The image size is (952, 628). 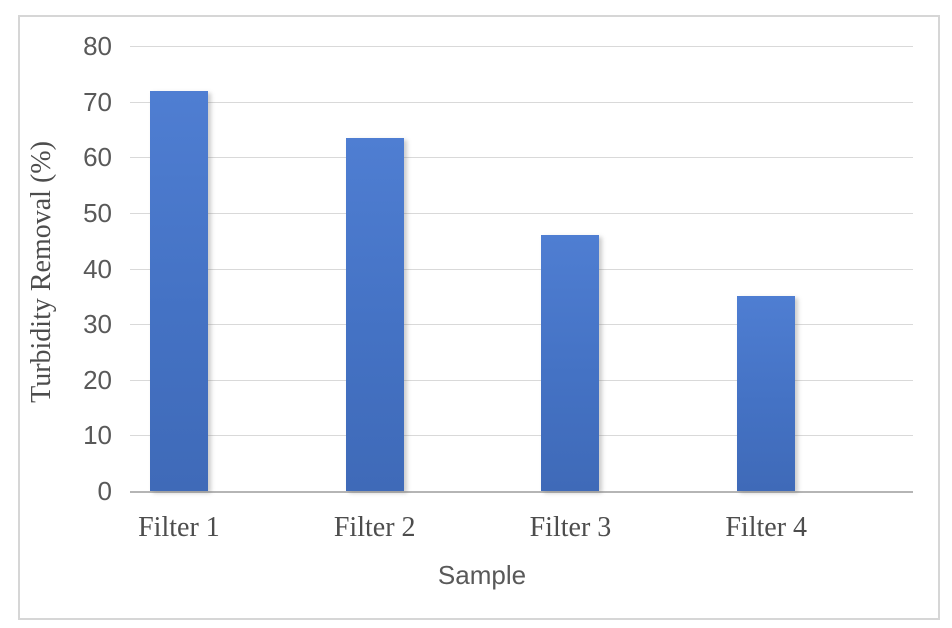 I want to click on y-tick-label: 0, so click(x=104, y=491).